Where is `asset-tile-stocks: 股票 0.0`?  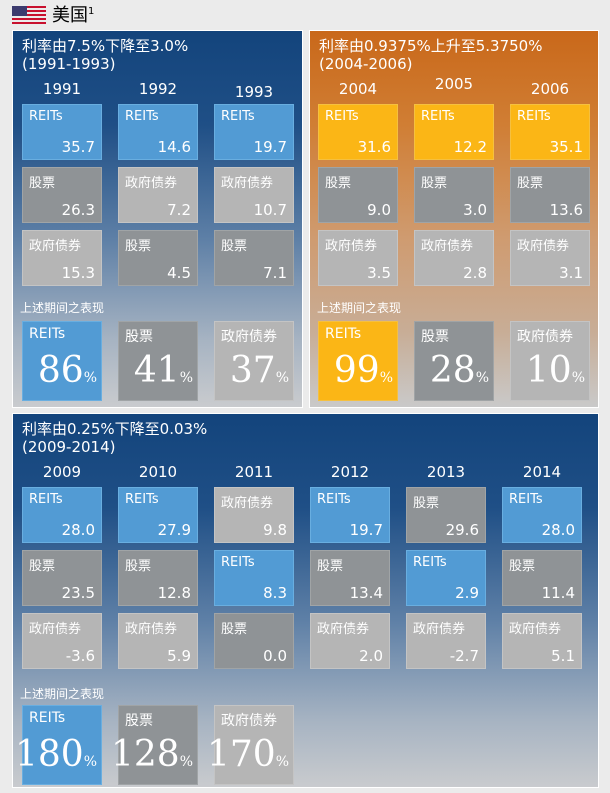 asset-tile-stocks: 股票 0.0 is located at coordinates (254, 641).